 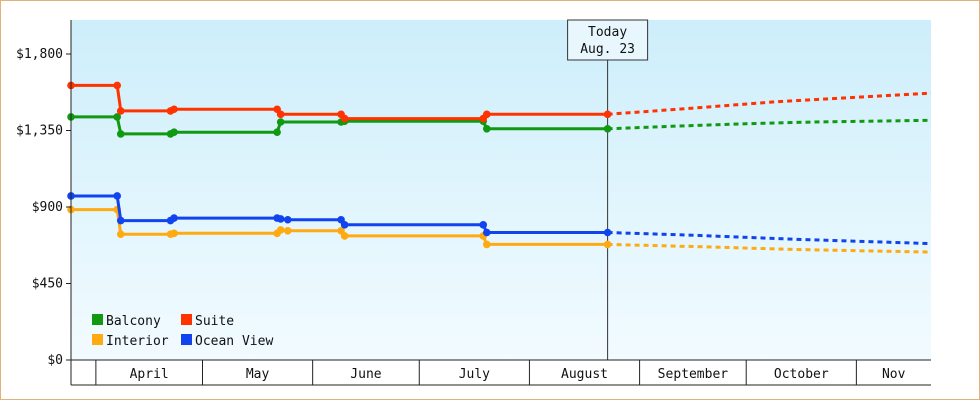 I want to click on today-label-box, so click(x=608, y=40).